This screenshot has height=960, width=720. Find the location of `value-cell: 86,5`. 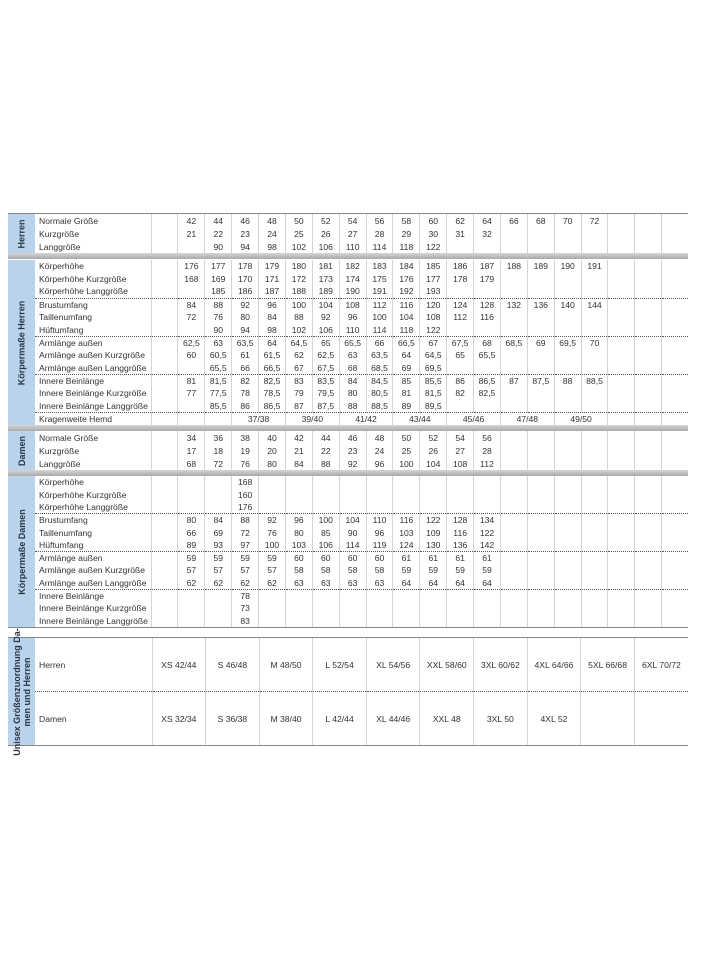

value-cell: 86,5 is located at coordinates (487, 380).